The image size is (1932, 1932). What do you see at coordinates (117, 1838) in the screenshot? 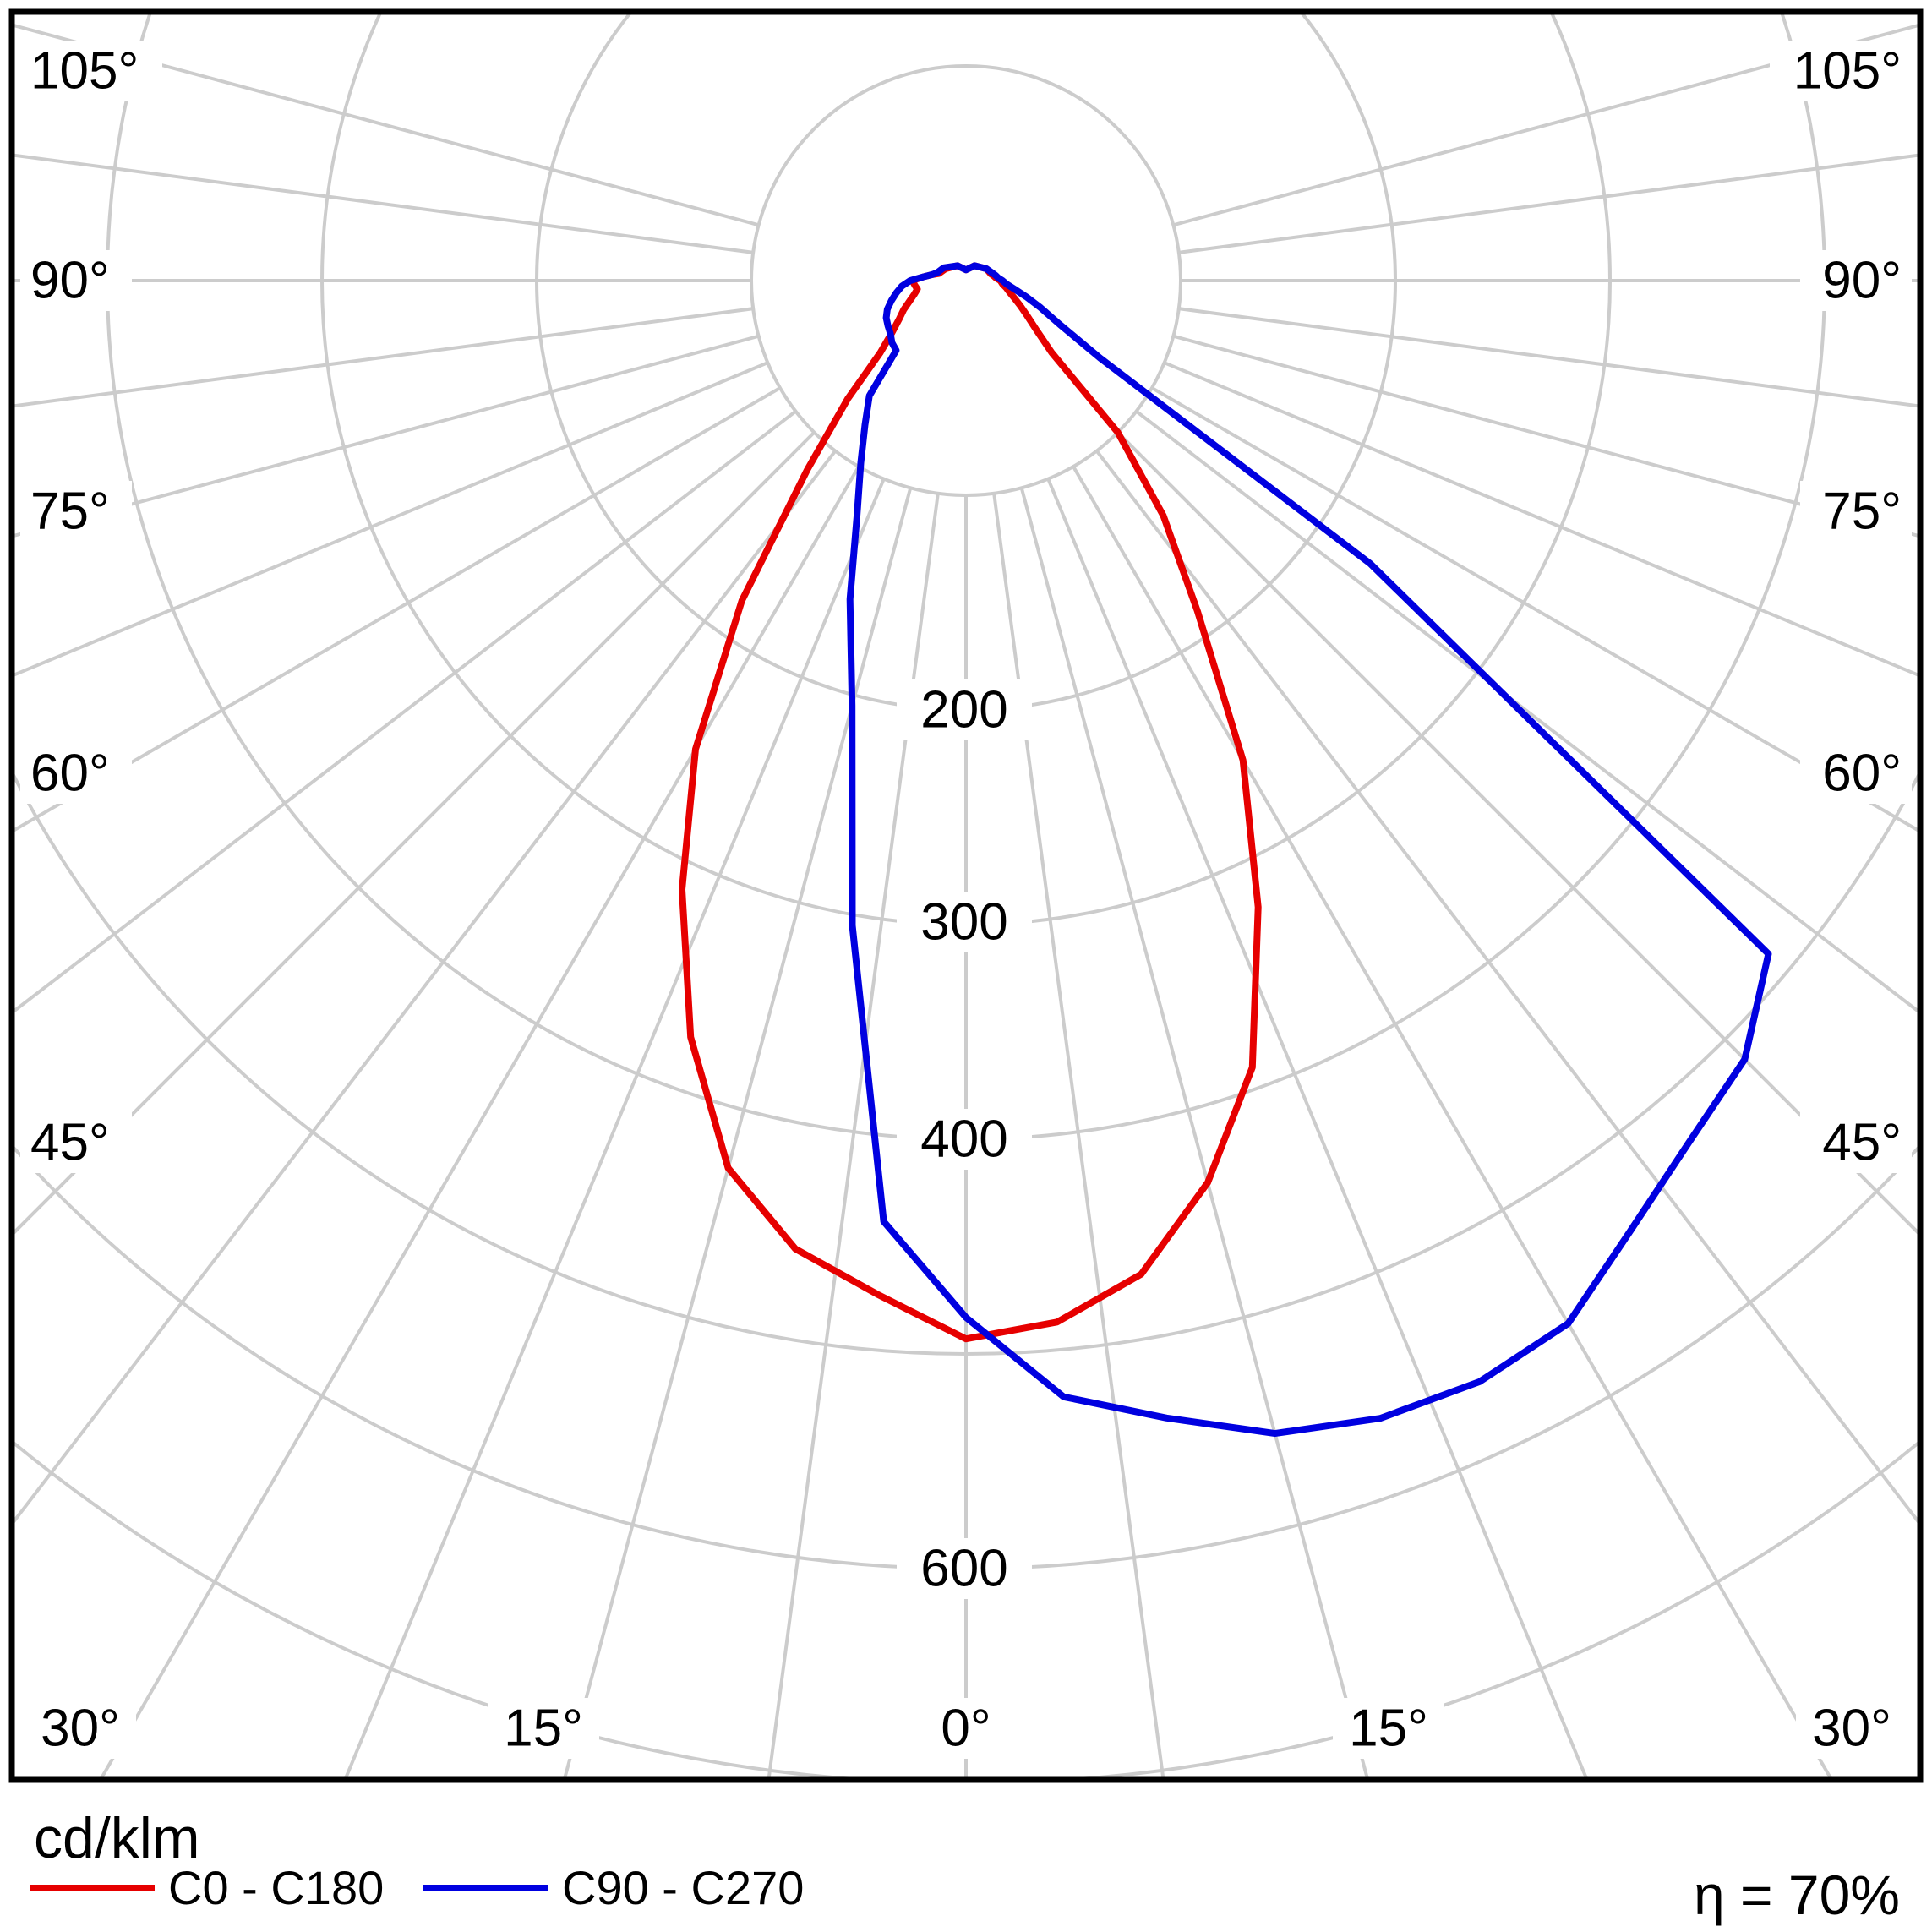
I see `units-label: cd/klm` at bounding box center [117, 1838].